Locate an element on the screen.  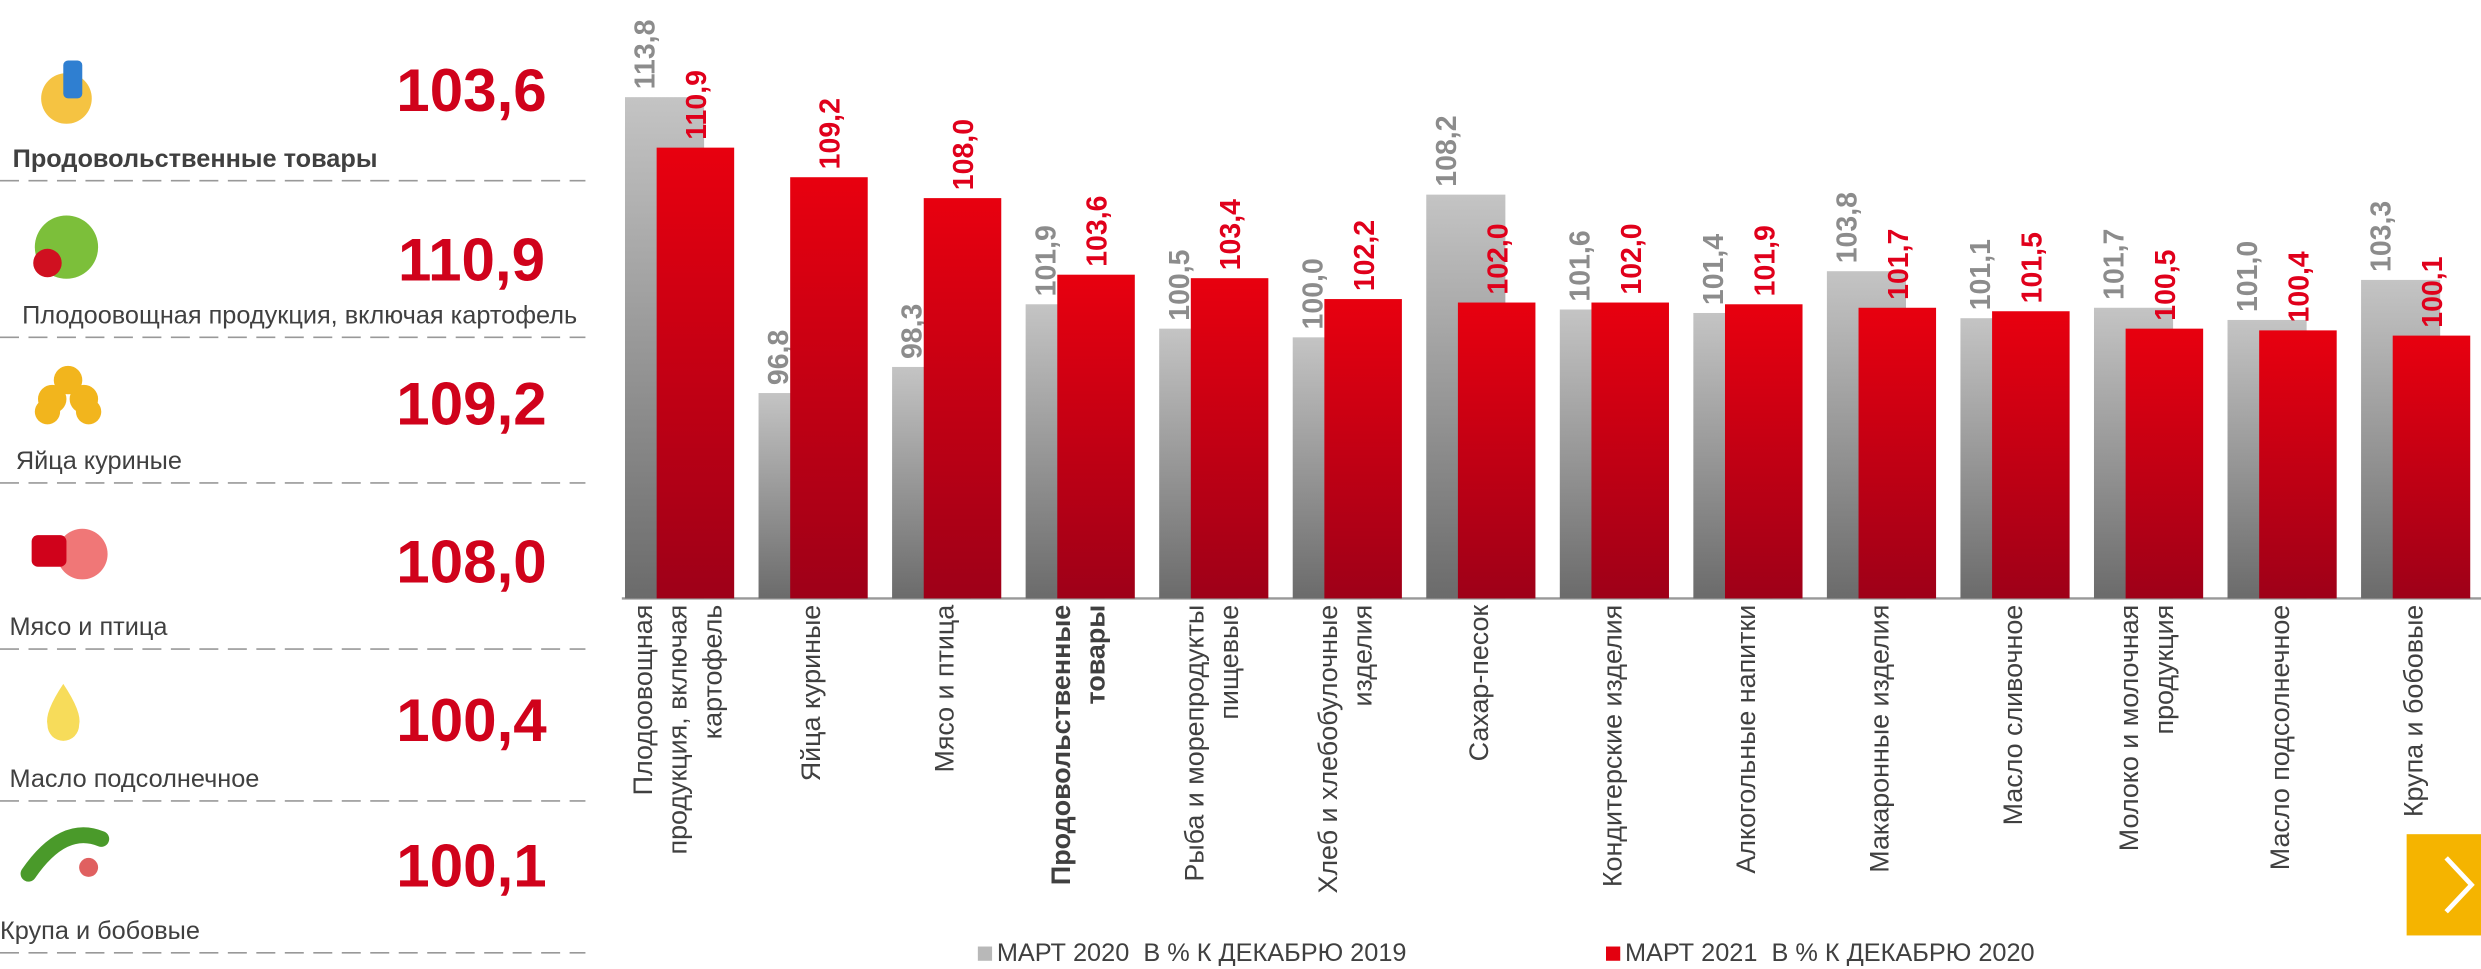
x-tick-label: Сахар-песок is located at coordinates (1479, 683).